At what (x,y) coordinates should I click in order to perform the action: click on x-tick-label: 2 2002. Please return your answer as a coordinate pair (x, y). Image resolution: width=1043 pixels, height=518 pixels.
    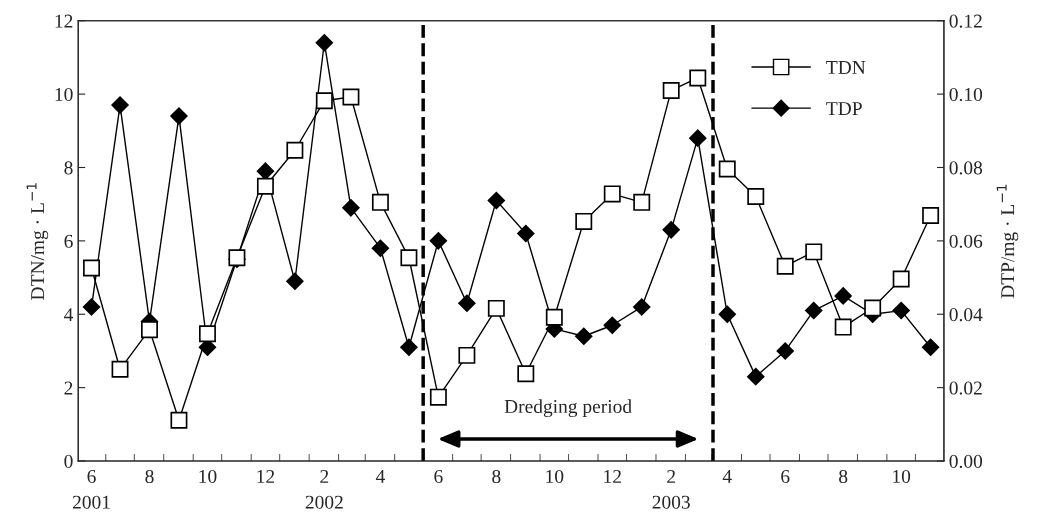
    Looking at the image, I should click on (324, 489).